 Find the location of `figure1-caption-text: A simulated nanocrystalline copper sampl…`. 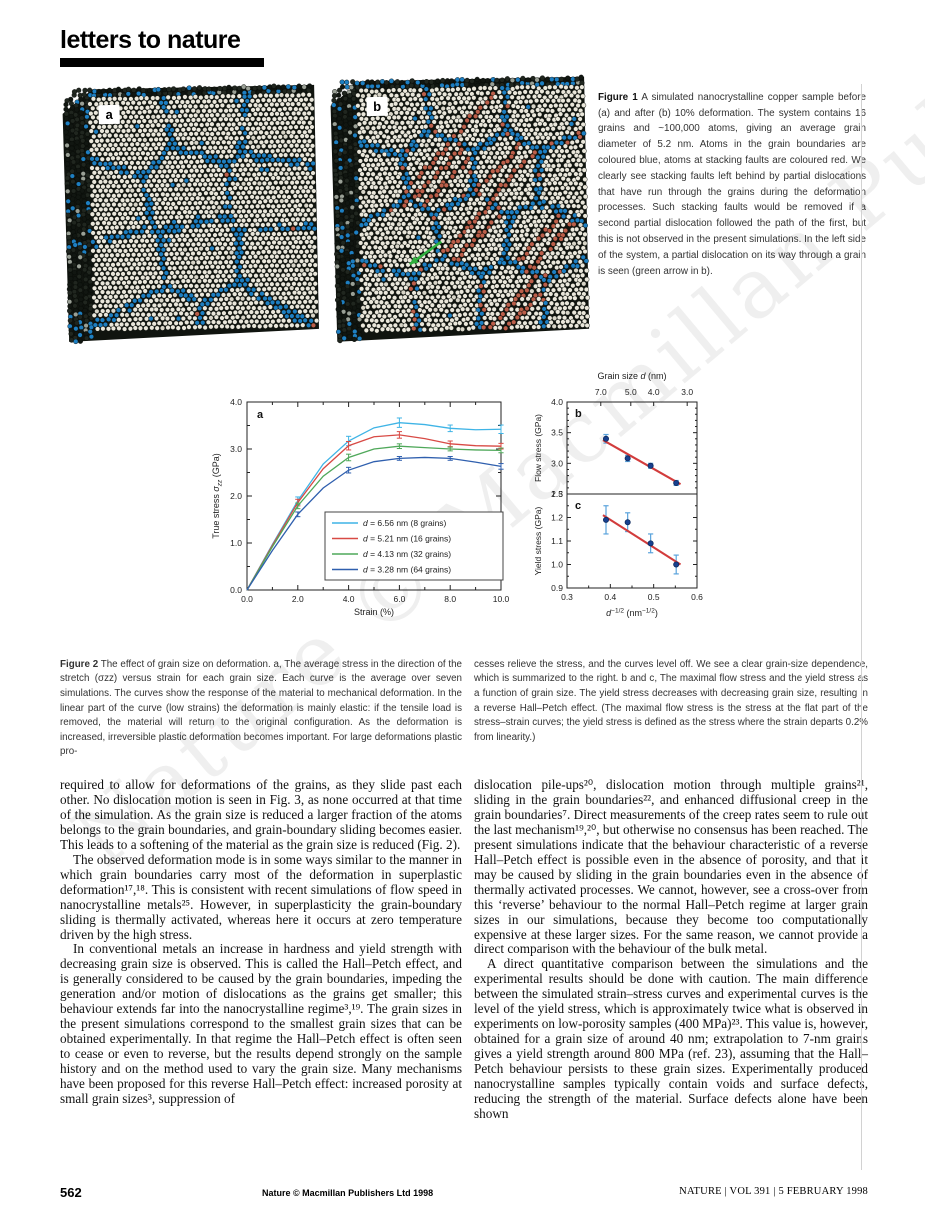

figure1-caption-text: A simulated nanocrystalline copper sampl… is located at coordinates (732, 184).